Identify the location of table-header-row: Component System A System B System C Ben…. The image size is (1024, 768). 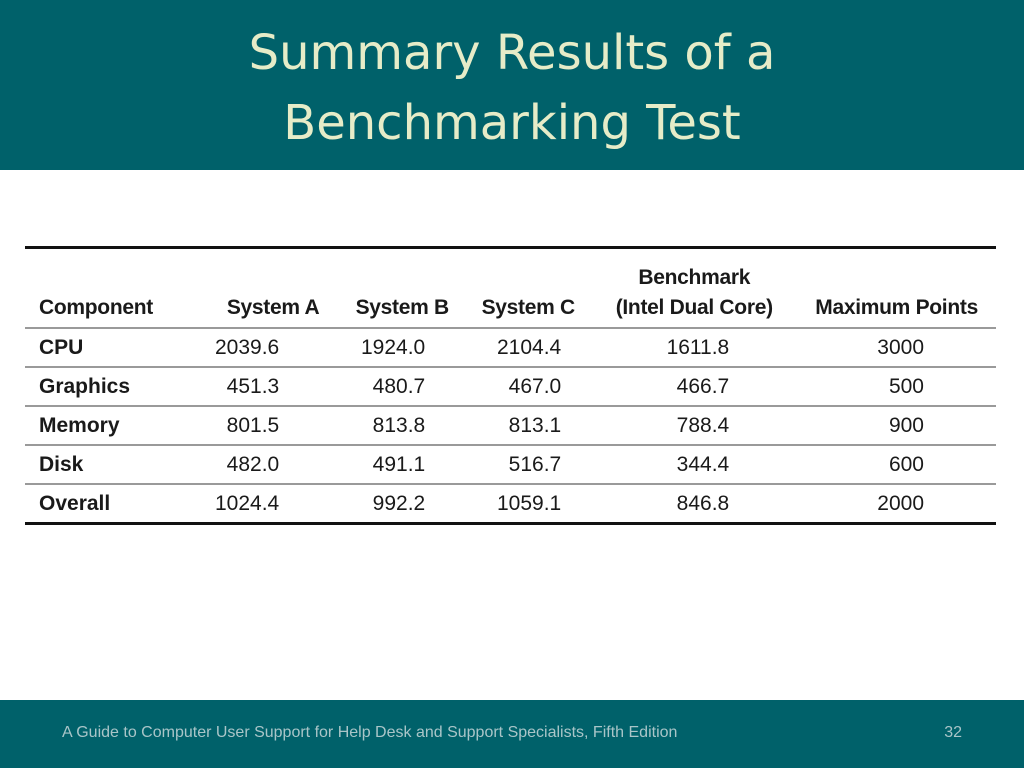
(510, 288).